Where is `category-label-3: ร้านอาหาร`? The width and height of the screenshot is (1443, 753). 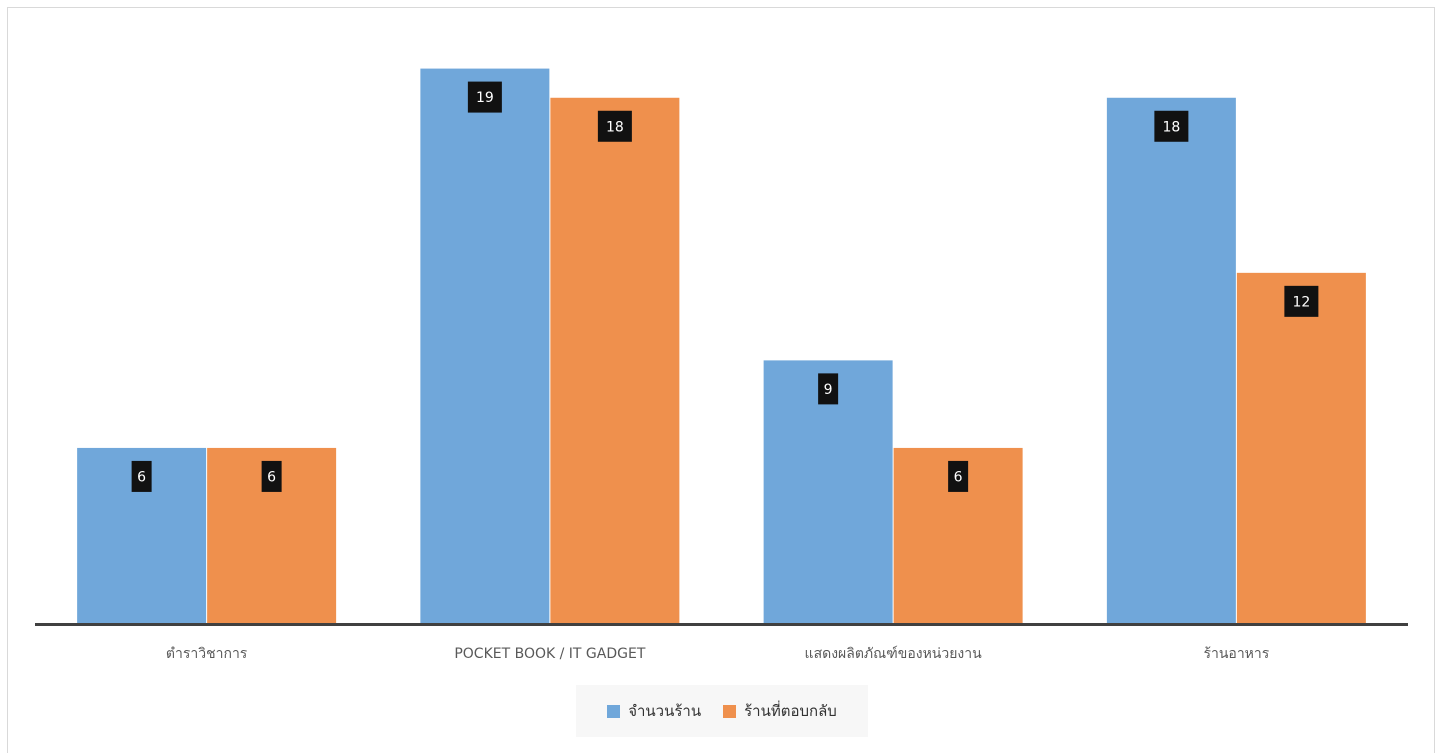 category-label-3: ร้านอาหาร is located at coordinates (1236, 654).